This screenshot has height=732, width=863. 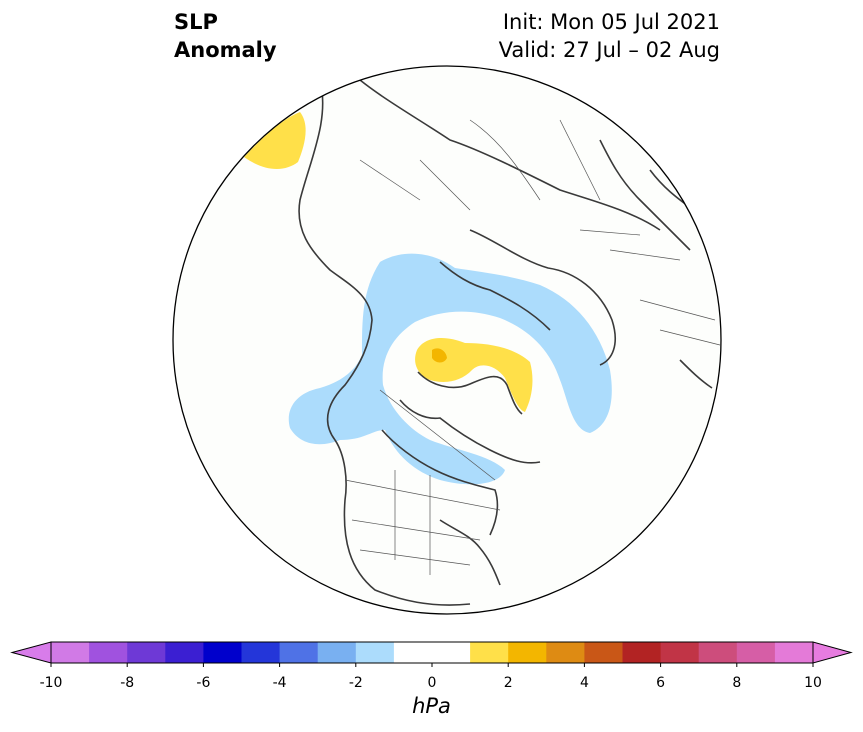 I want to click on colorbar-tick-label: -10, so click(x=51, y=683).